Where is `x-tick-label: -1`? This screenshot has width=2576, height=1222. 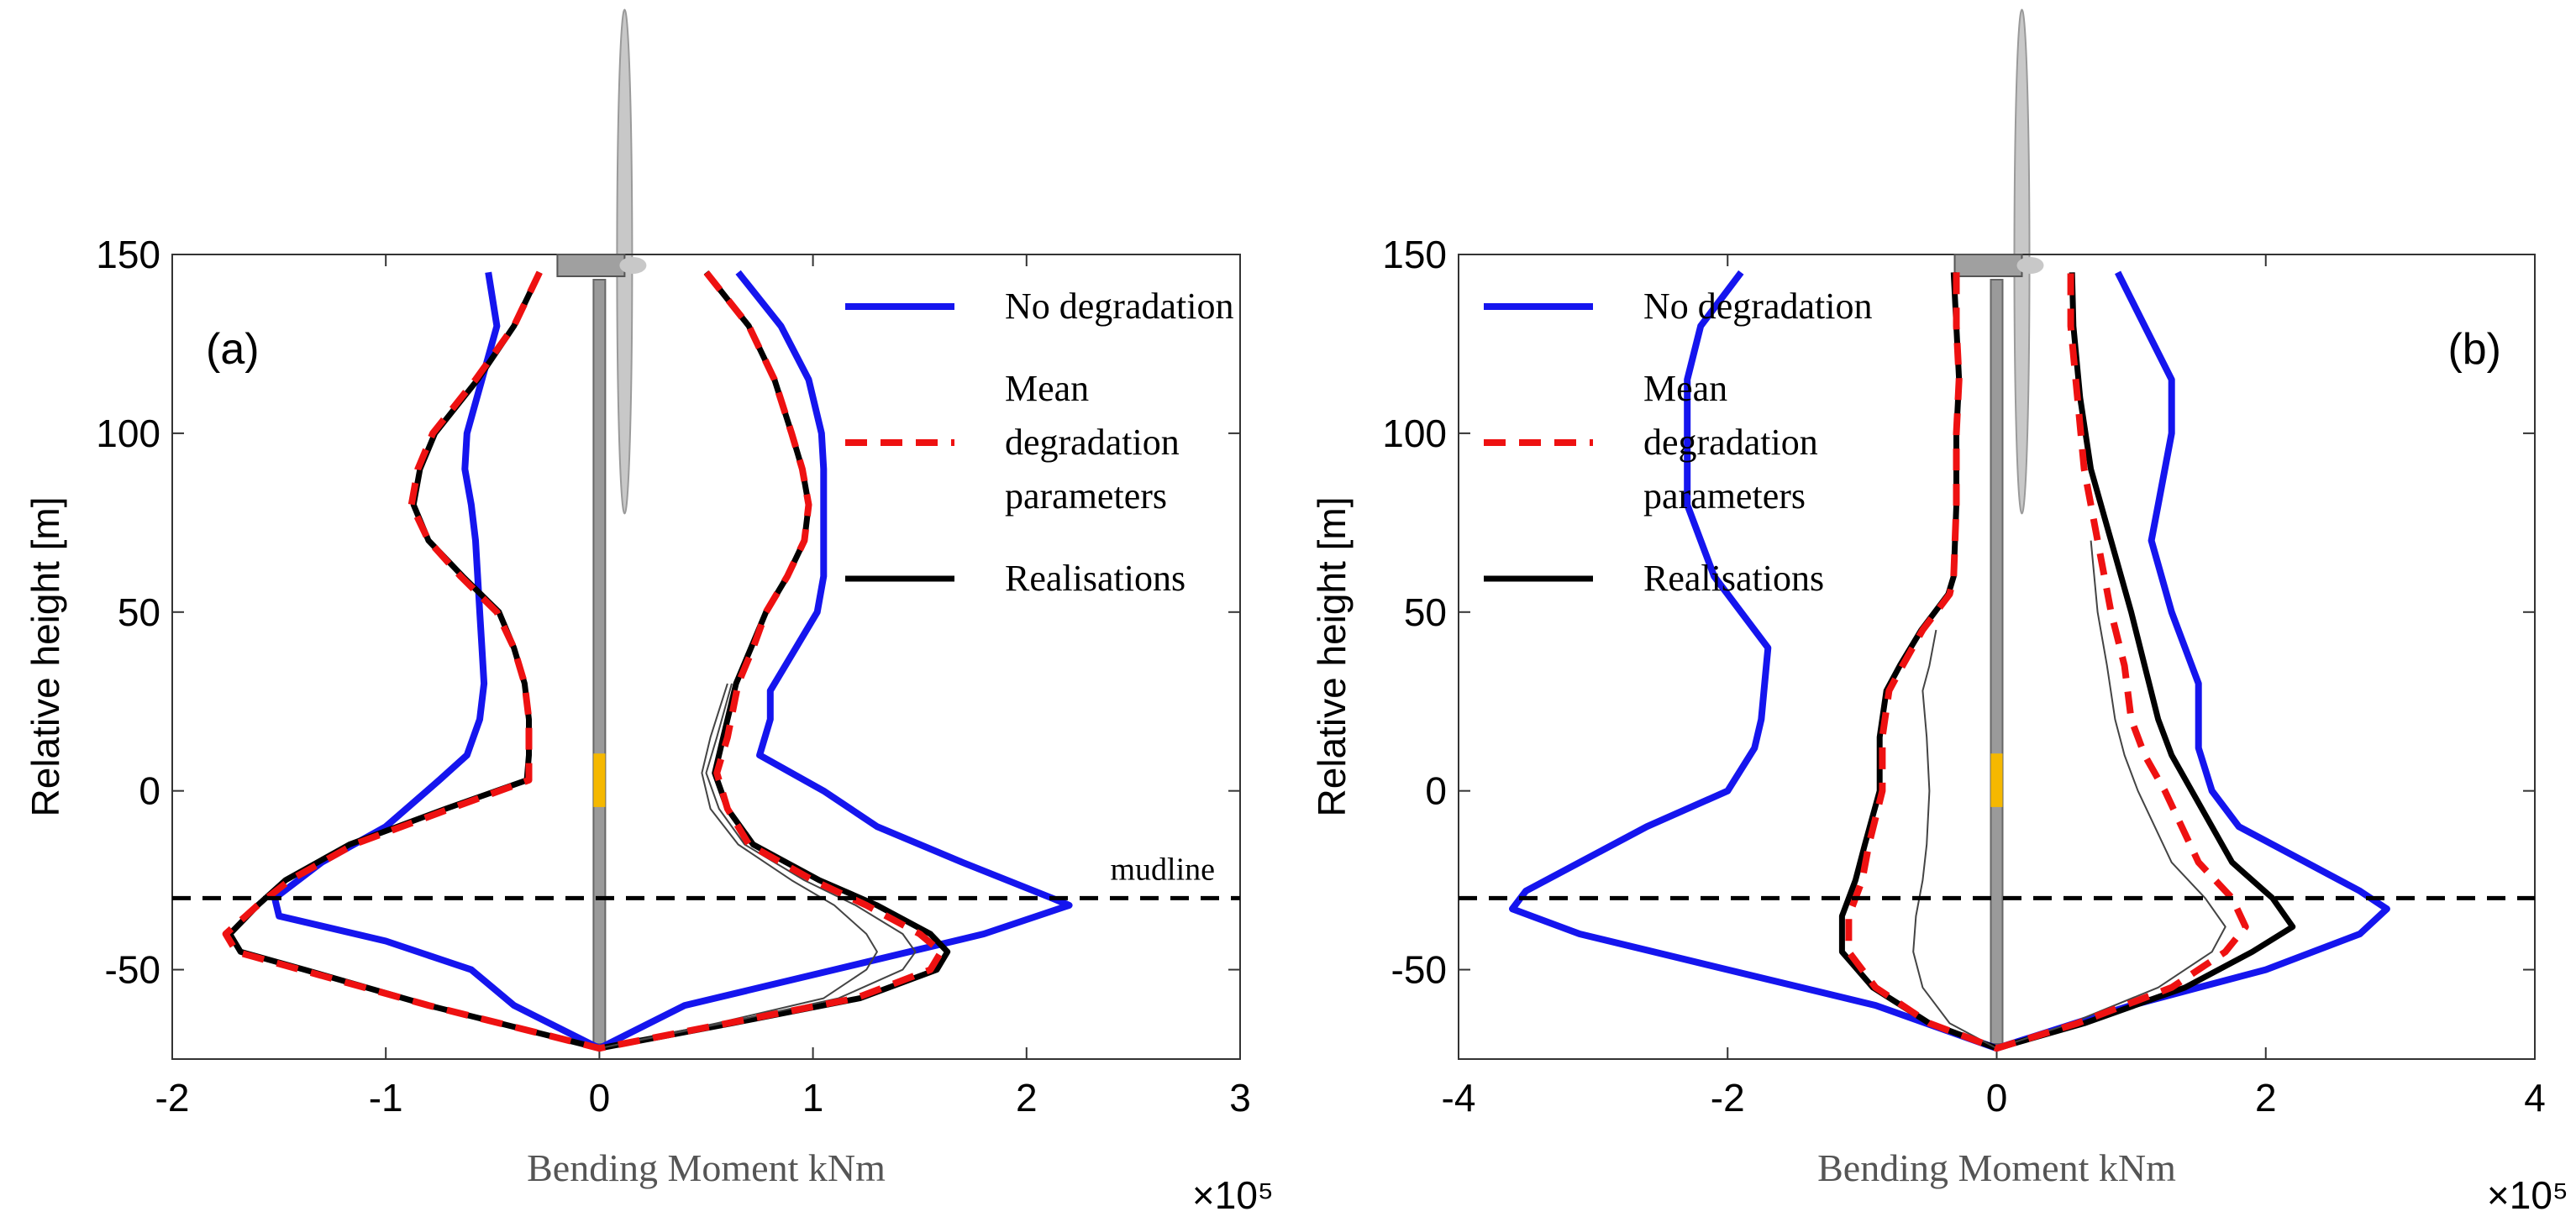 x-tick-label: -1 is located at coordinates (386, 1098).